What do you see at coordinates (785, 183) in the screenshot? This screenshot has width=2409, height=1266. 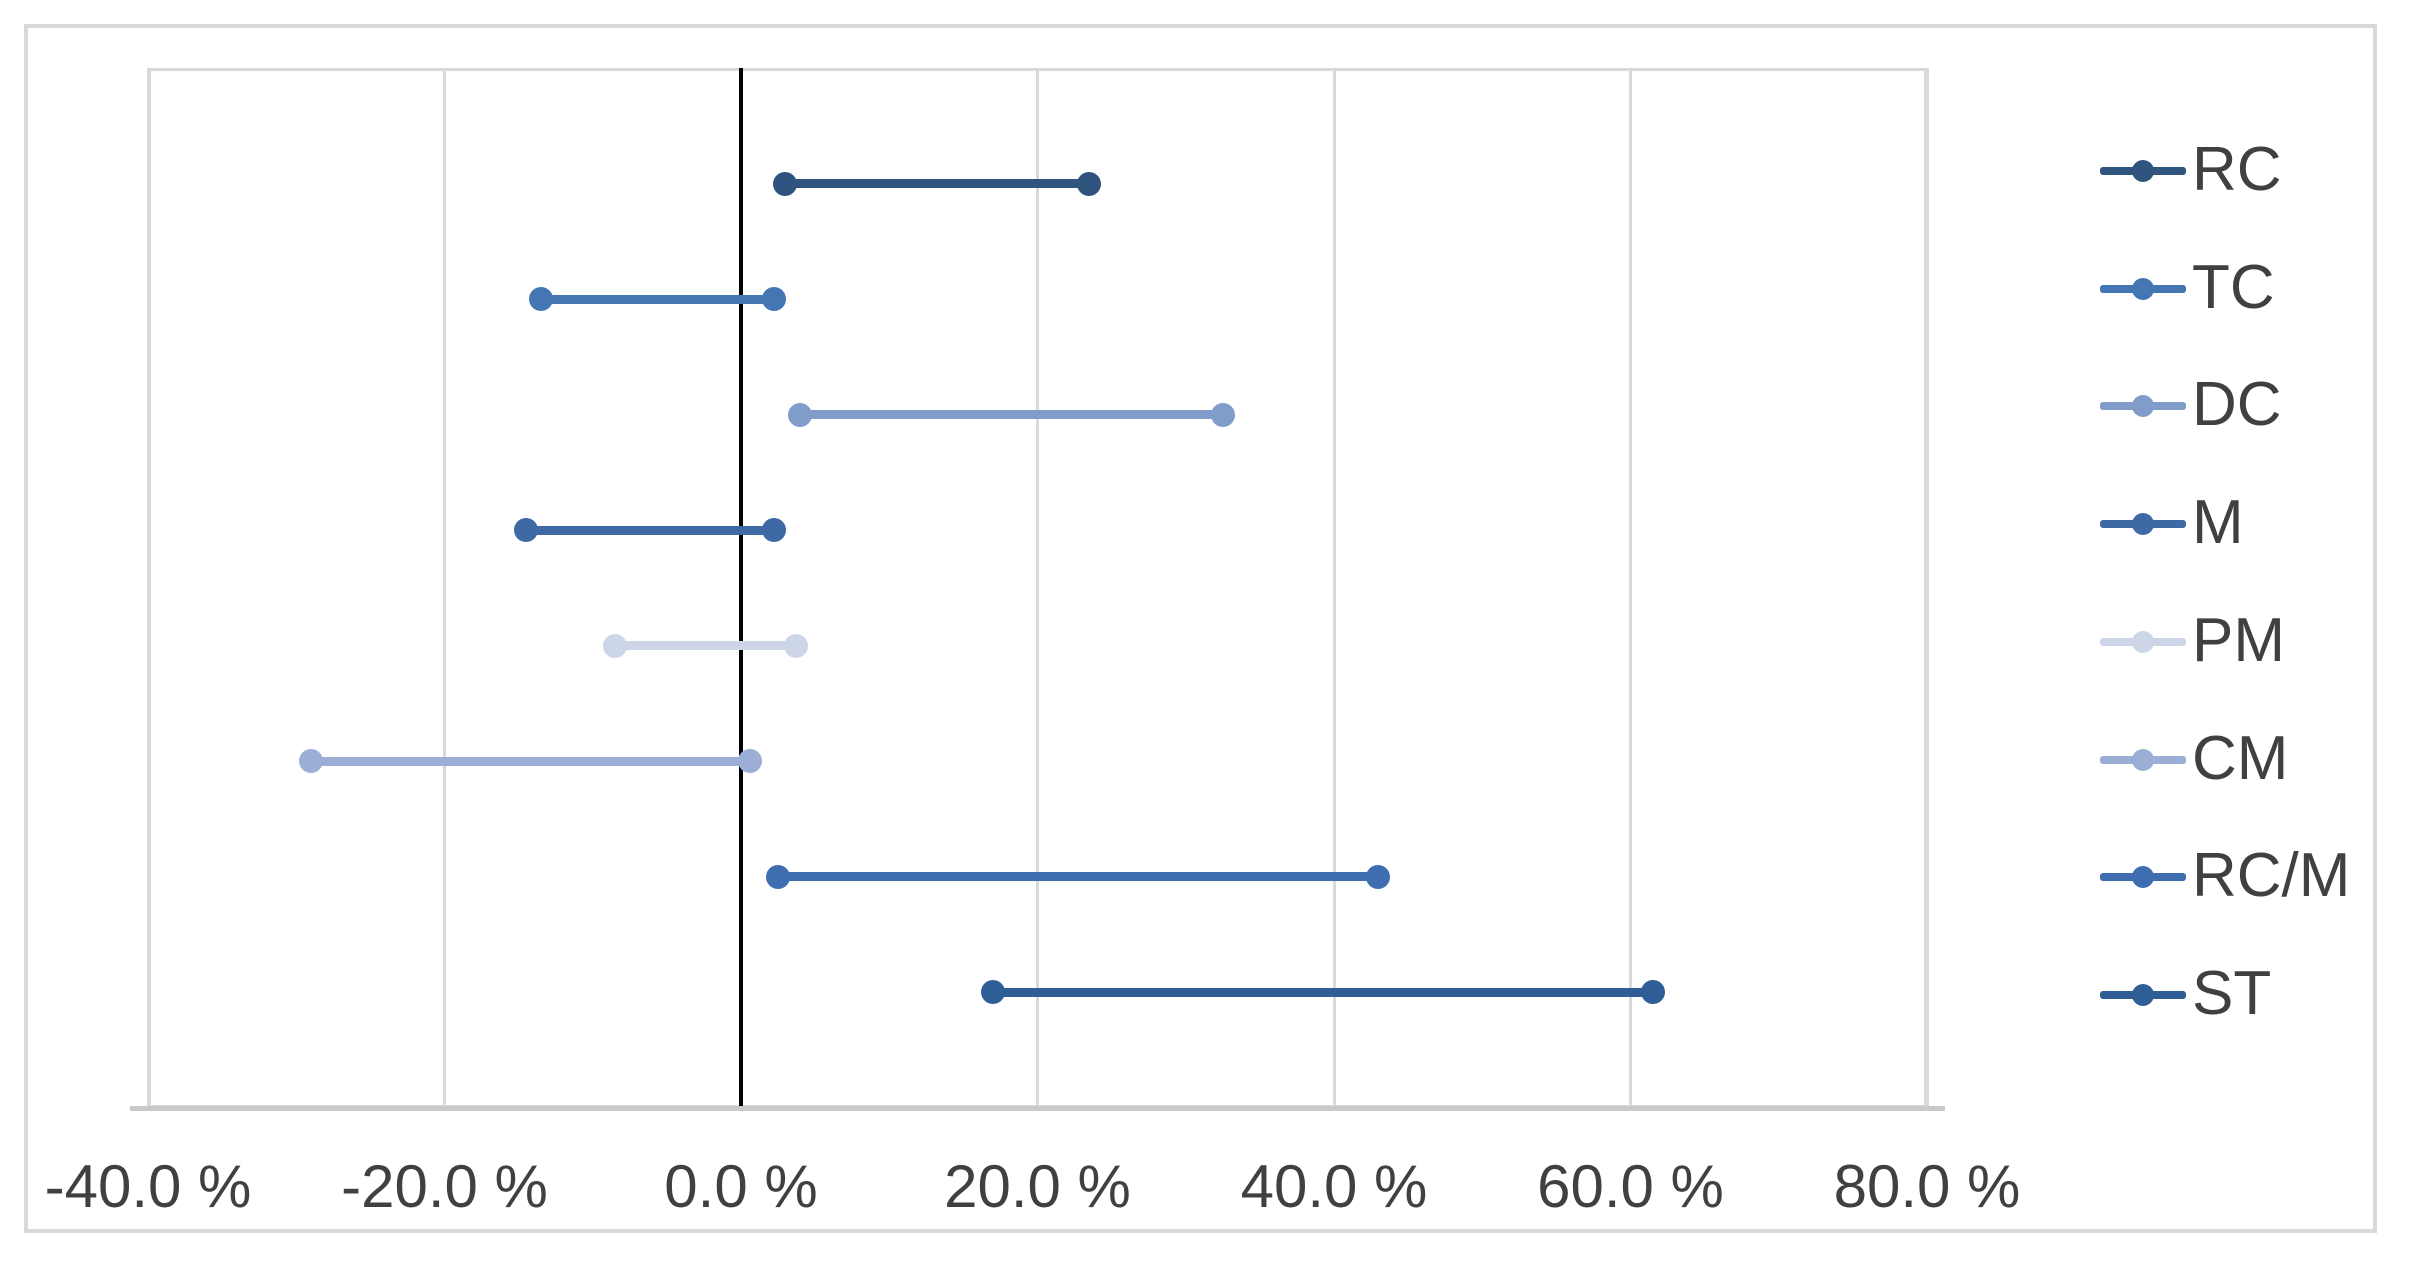 I see `range-endpoint-low-RC` at bounding box center [785, 183].